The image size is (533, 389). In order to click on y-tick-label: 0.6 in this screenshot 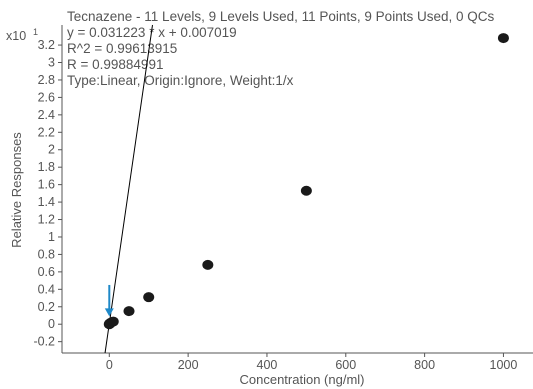, I will do `click(46, 272)`.